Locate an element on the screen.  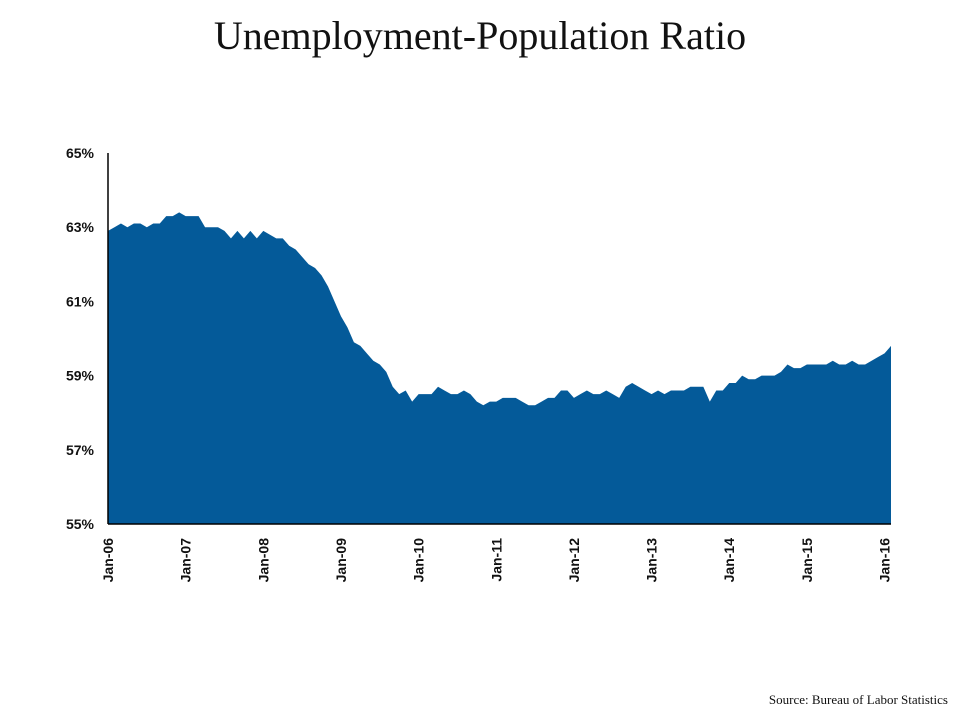
x-tick-label: Jan-09 is located at coordinates (341, 560).